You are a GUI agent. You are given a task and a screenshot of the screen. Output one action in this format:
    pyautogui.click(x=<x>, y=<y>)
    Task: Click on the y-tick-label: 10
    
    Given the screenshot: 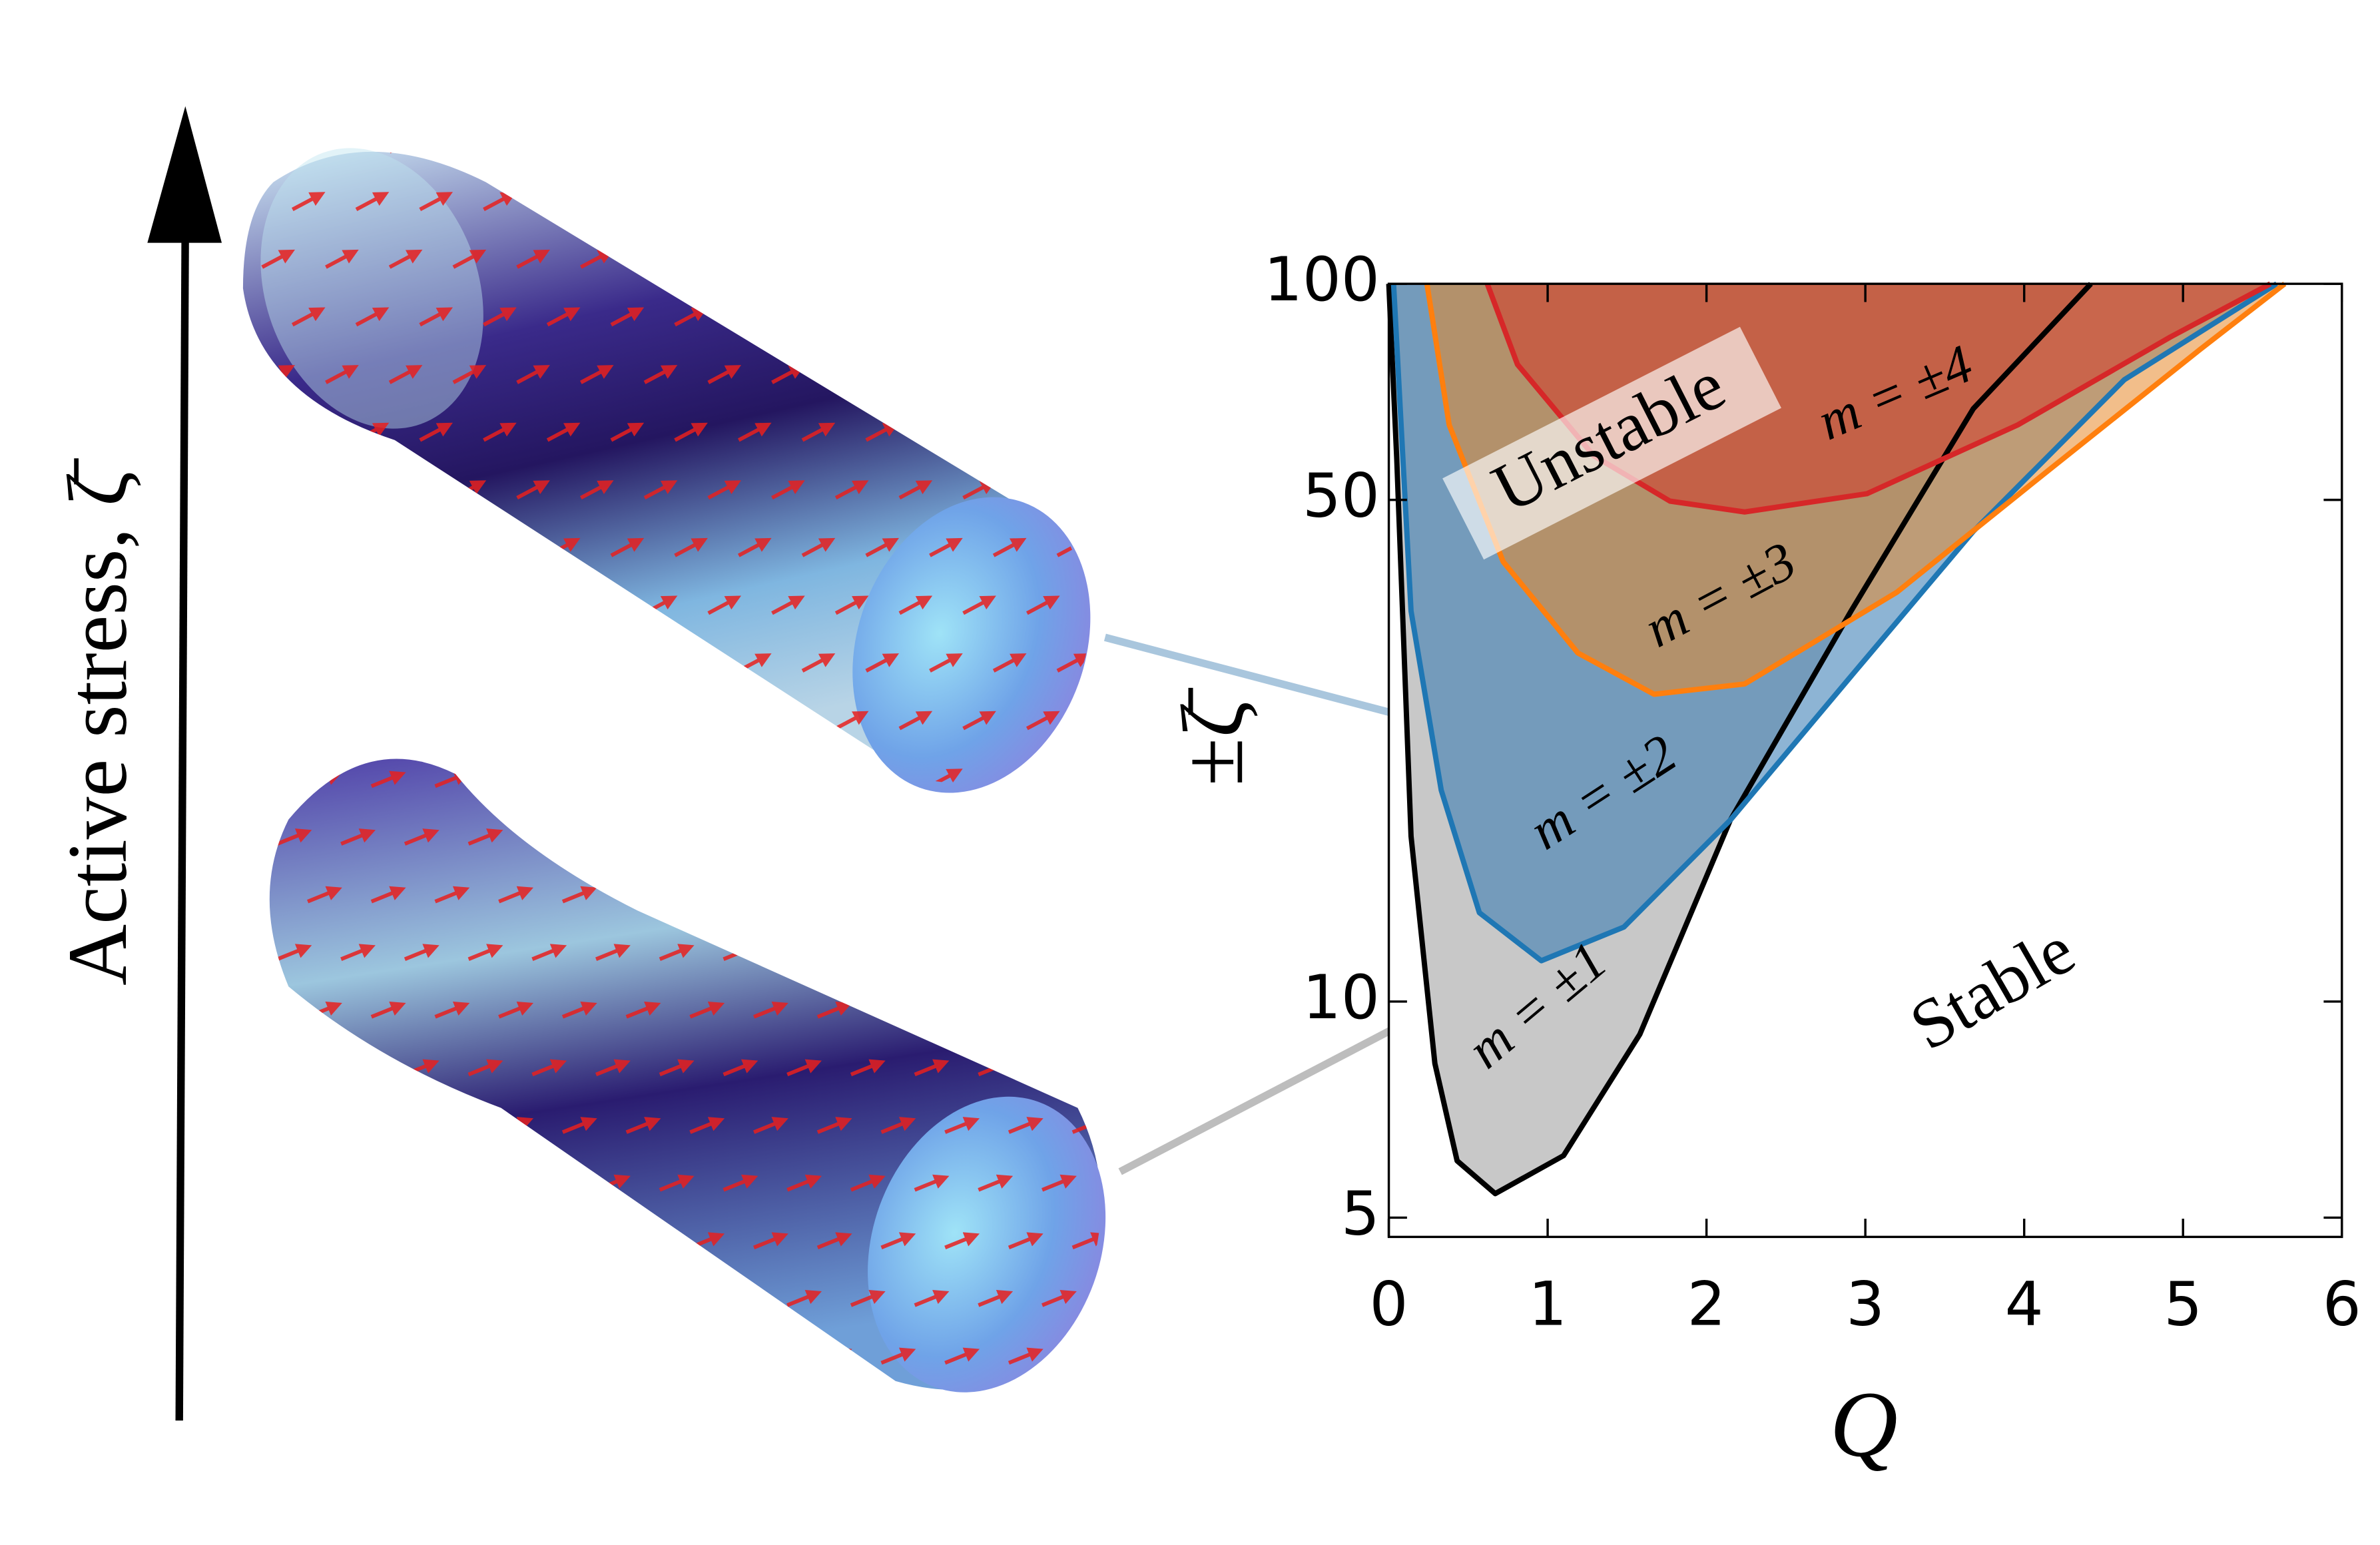 What is the action you would take?
    pyautogui.click(x=1342, y=997)
    